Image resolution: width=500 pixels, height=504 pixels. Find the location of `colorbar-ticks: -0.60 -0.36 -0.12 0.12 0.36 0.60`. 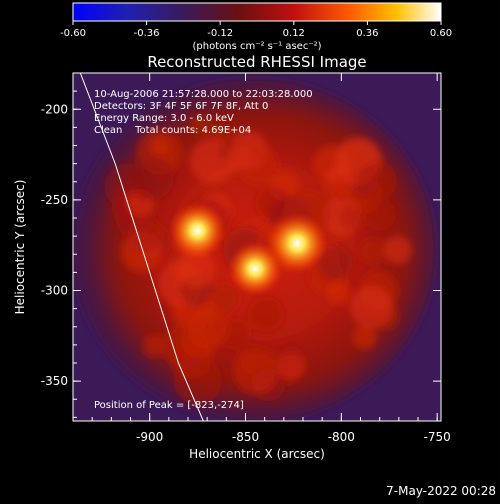

colorbar-ticks: -0.60 -0.36 -0.12 0.12 0.36 0.60 is located at coordinates (256, 30).